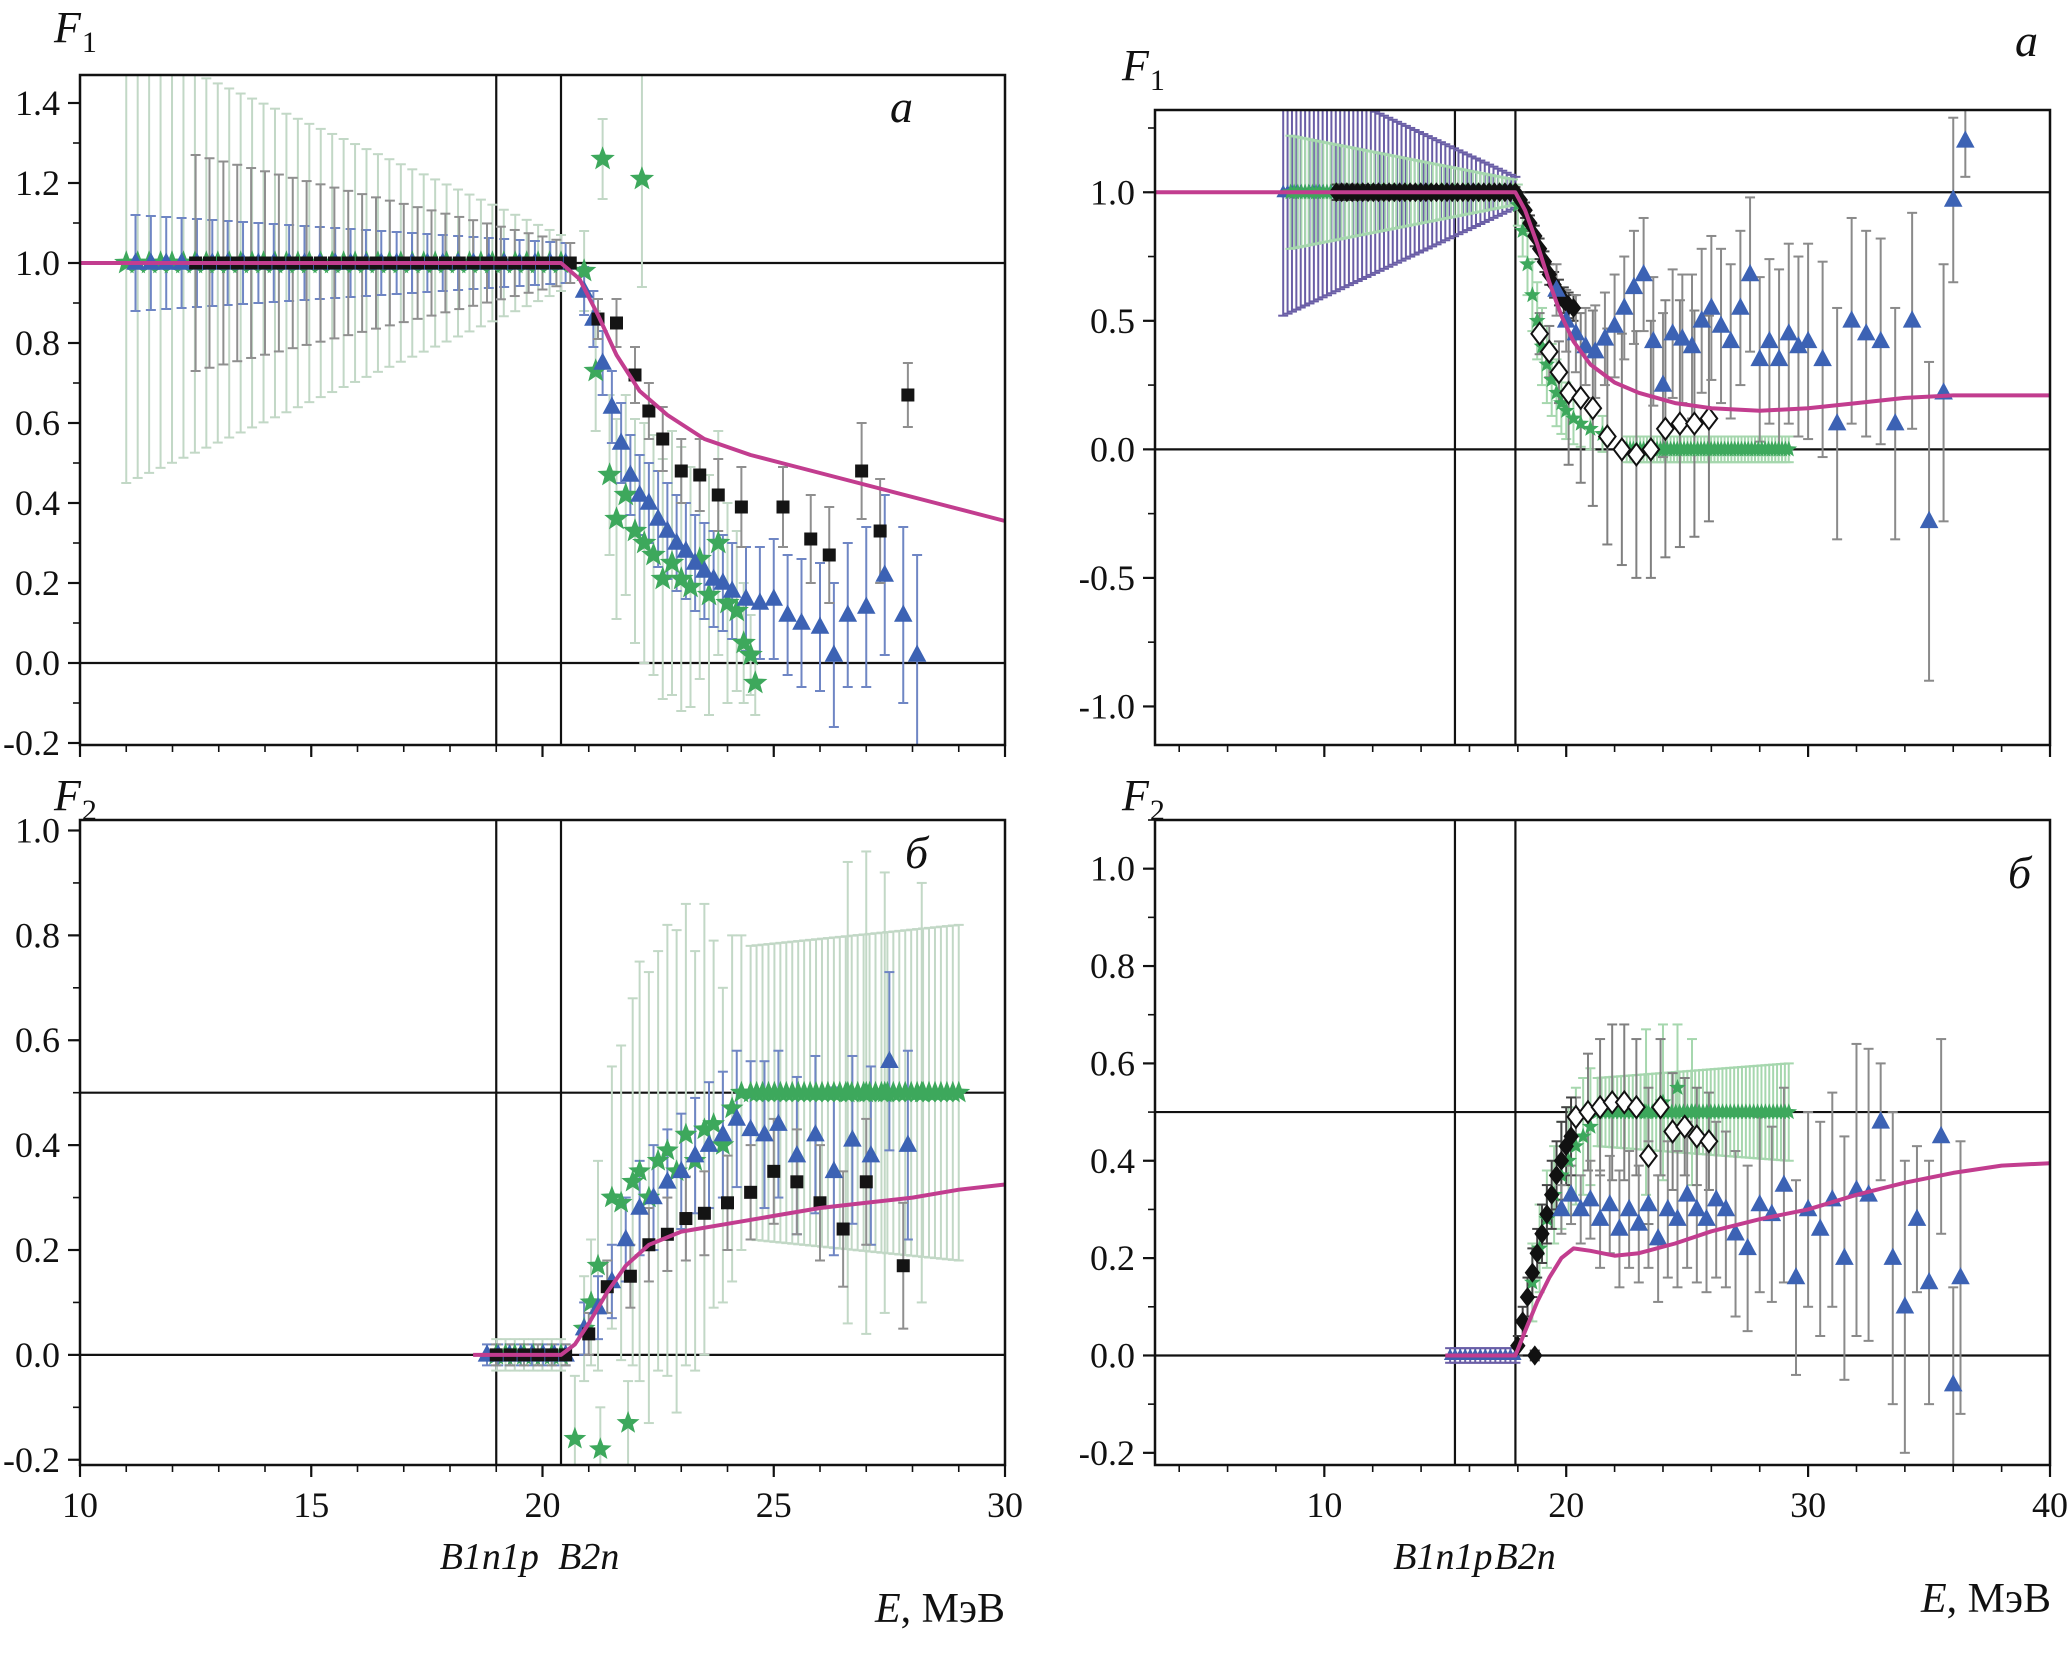 This screenshot has height=1661, width=2067. I want to click on y-tick-label: 0.5, so click(1112, 321).